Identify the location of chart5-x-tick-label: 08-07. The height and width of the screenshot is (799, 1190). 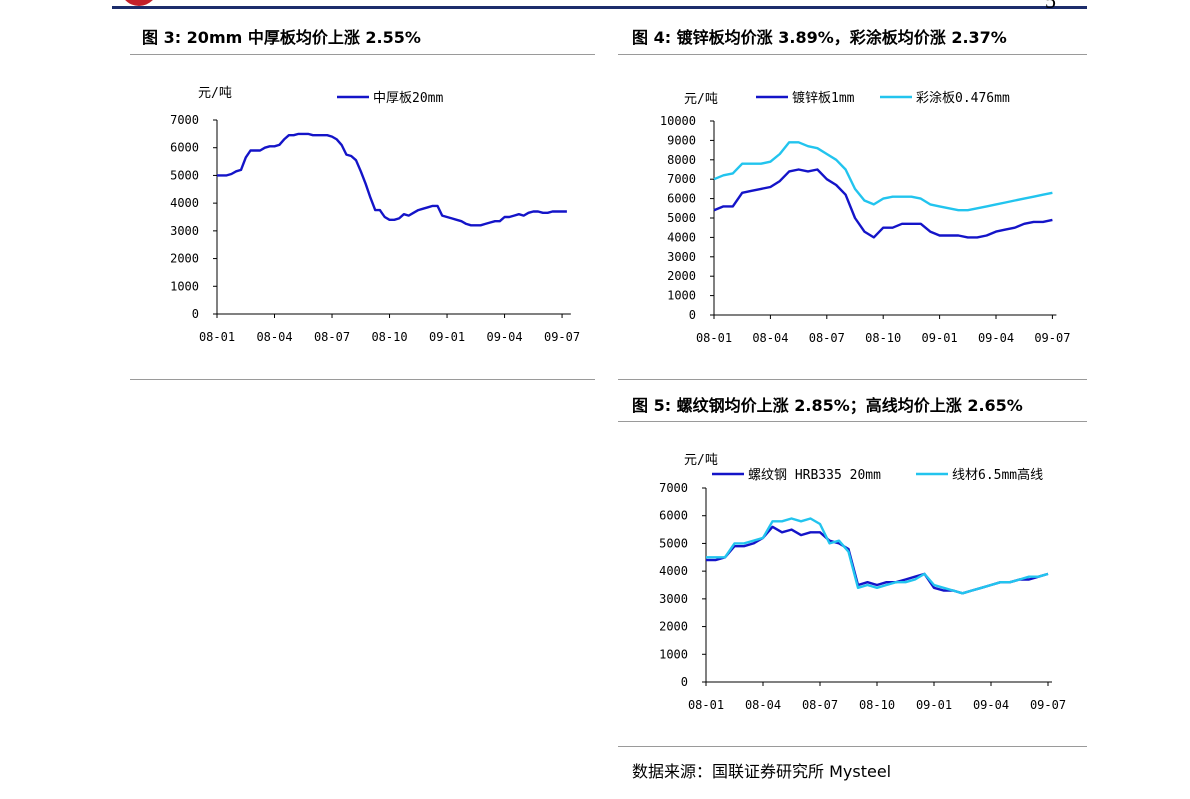
(820, 705).